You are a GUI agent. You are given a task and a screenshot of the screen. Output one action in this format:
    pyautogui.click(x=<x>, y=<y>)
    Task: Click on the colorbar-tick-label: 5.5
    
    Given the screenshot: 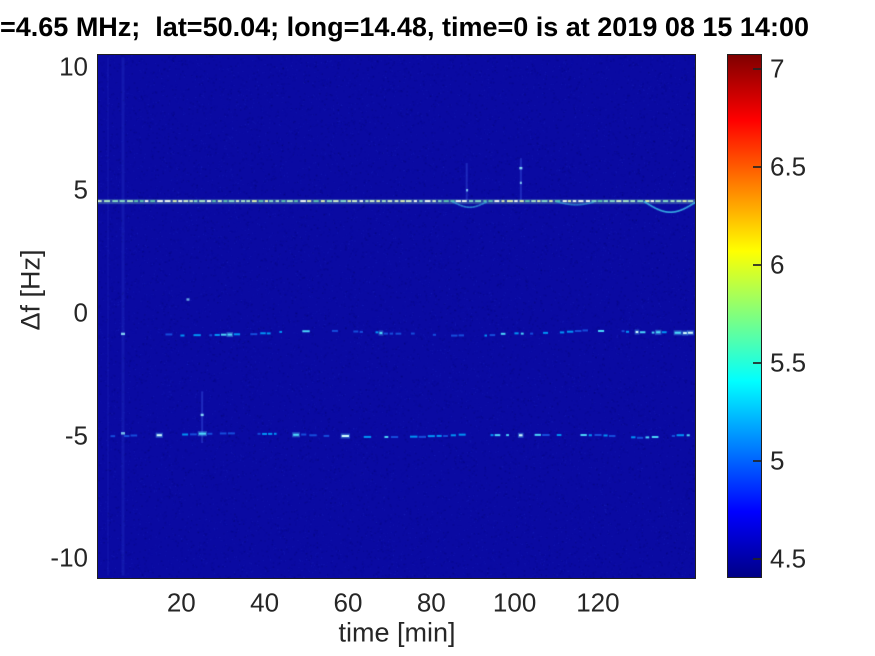 What is the action you would take?
    pyautogui.click(x=788, y=362)
    